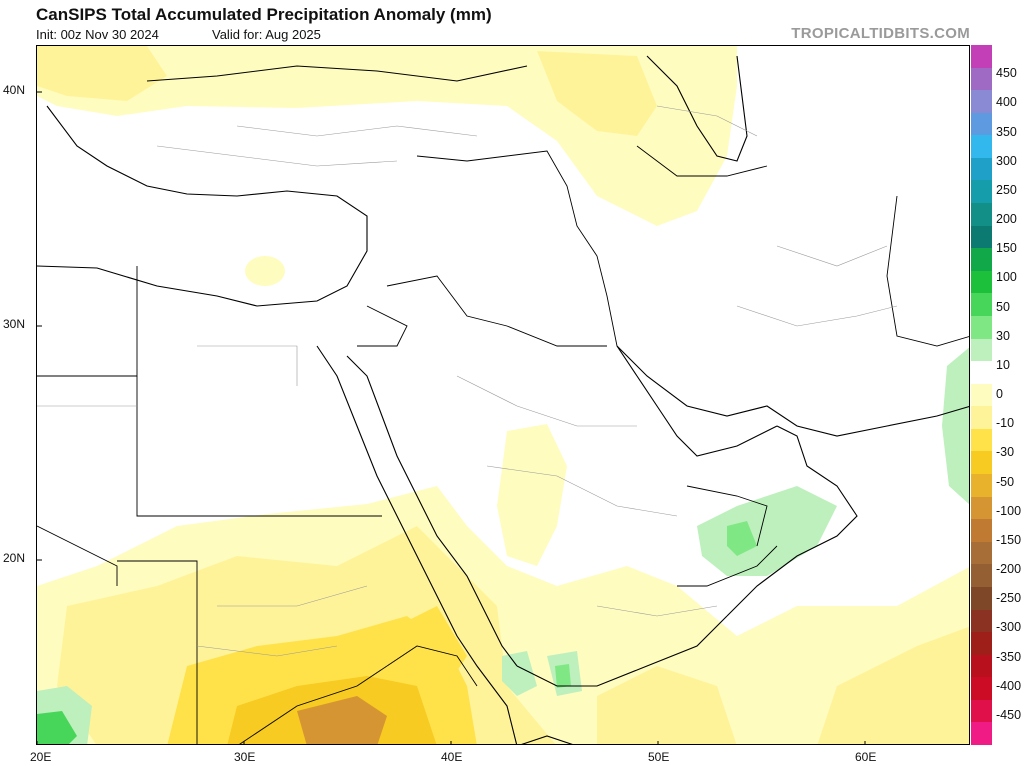  I want to click on shade-ethiopia-minus150, so click(342, 720).